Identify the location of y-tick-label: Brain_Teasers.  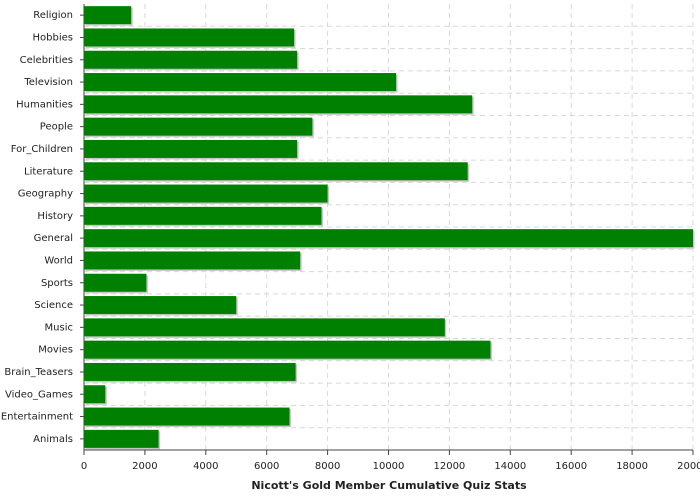
(38, 372).